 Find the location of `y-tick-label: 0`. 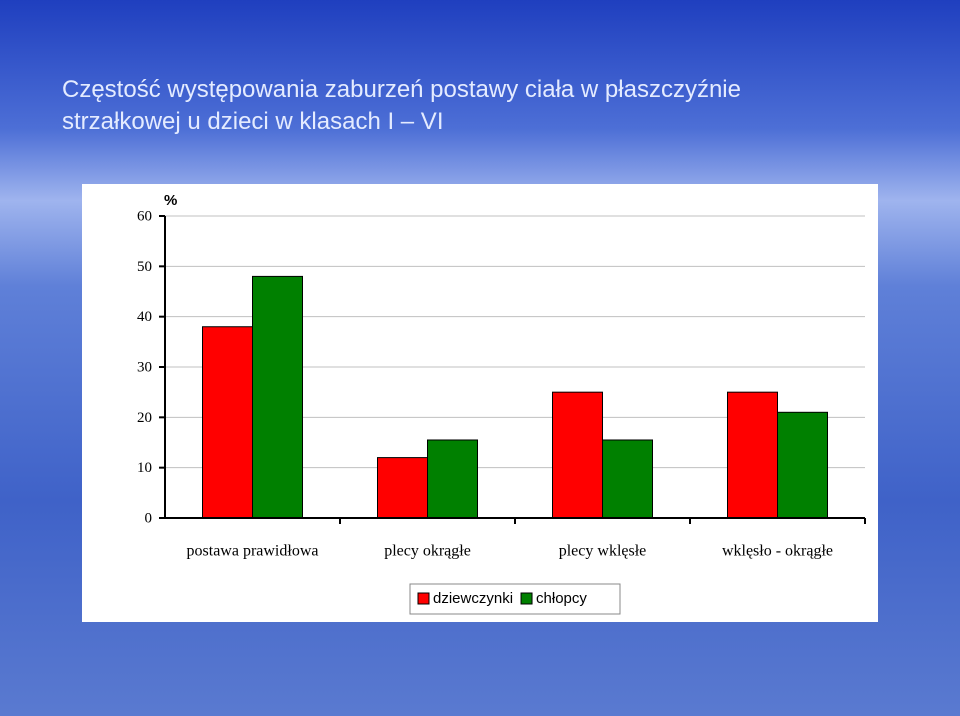

y-tick-label: 0 is located at coordinates (149, 518).